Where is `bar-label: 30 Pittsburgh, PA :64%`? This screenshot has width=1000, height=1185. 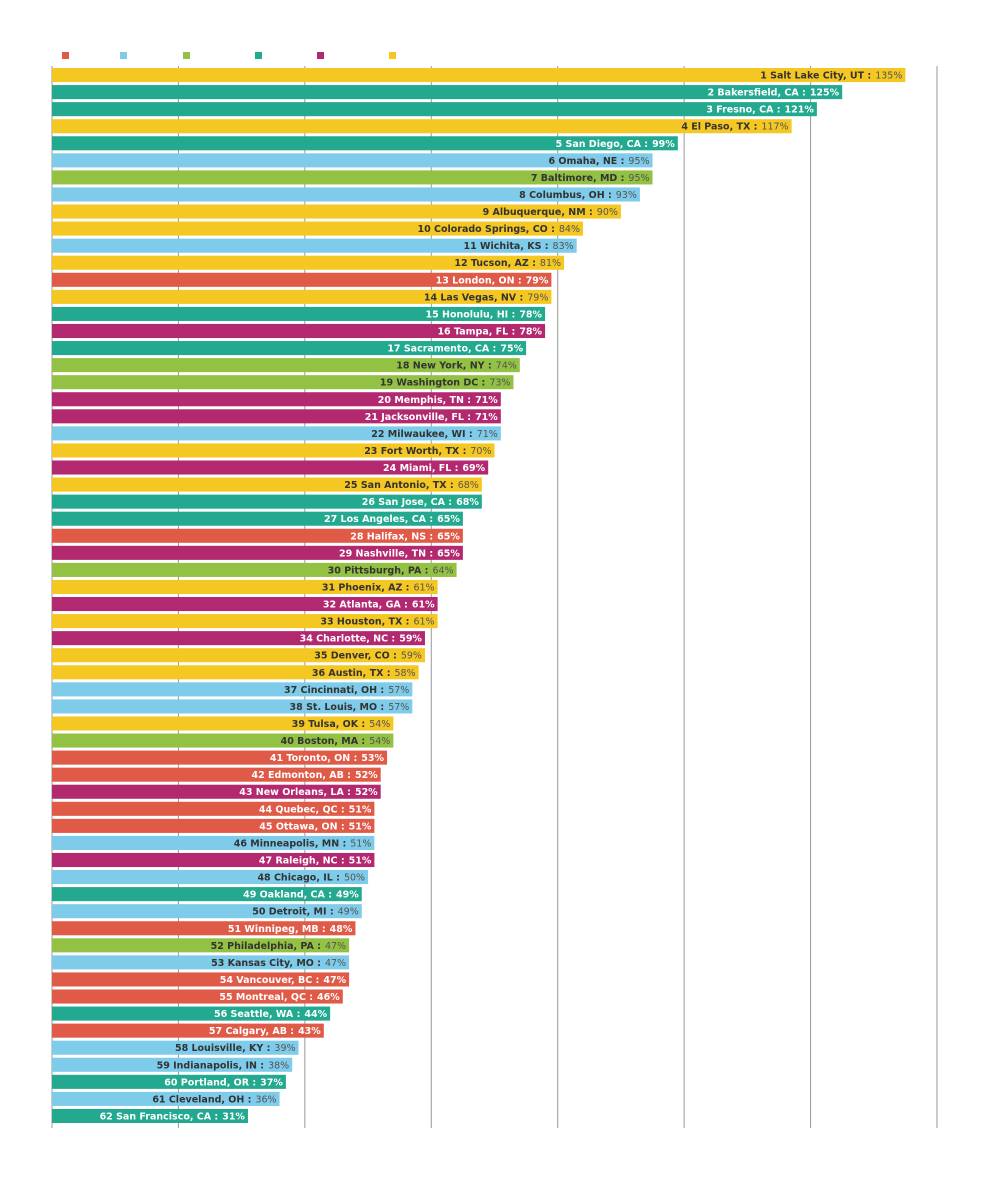 bar-label: 30 Pittsburgh, PA :64% is located at coordinates (391, 570).